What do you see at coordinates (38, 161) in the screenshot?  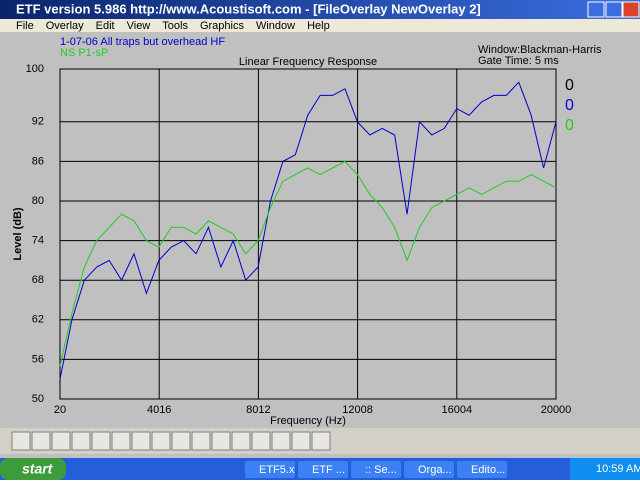 I see `y-tick-label: 86` at bounding box center [38, 161].